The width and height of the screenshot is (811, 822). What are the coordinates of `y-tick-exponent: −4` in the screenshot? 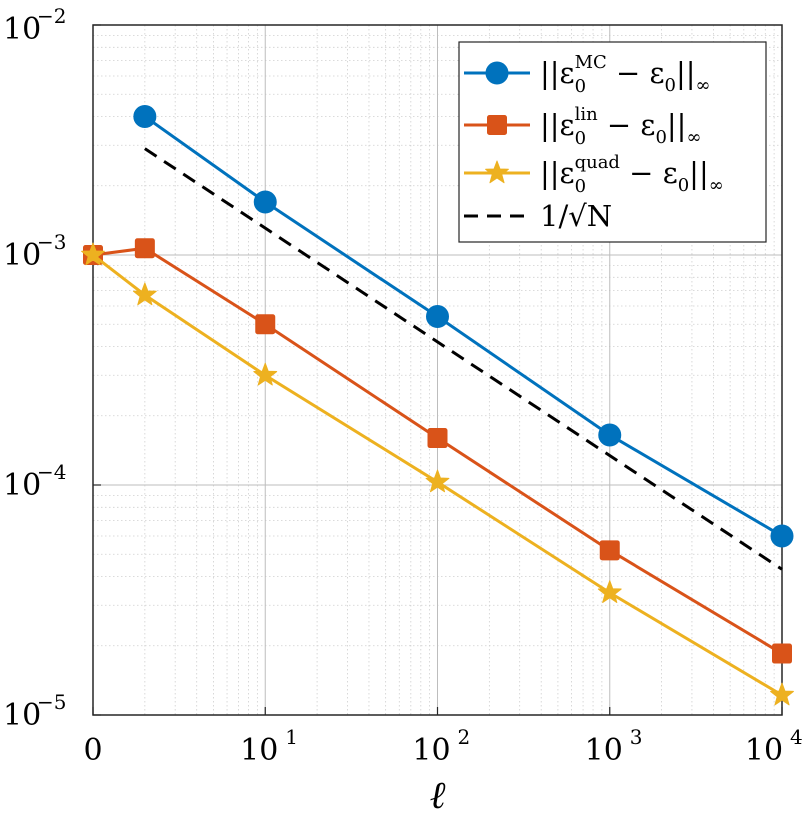 It's located at (51, 472).